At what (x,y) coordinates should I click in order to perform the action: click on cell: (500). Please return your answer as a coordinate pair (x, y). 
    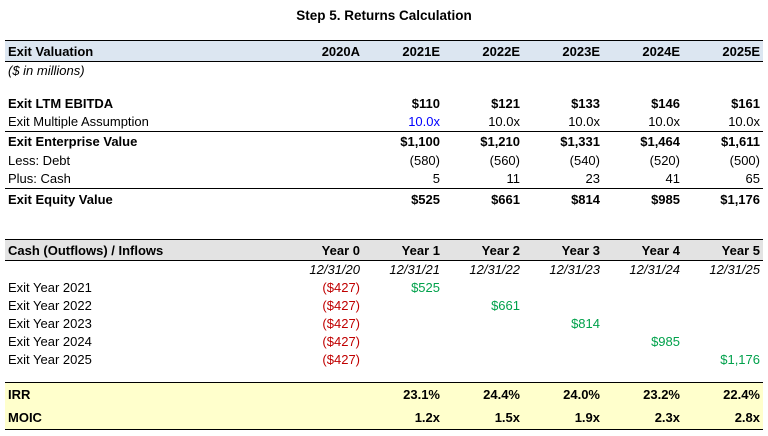
    Looking at the image, I should click on (744, 160).